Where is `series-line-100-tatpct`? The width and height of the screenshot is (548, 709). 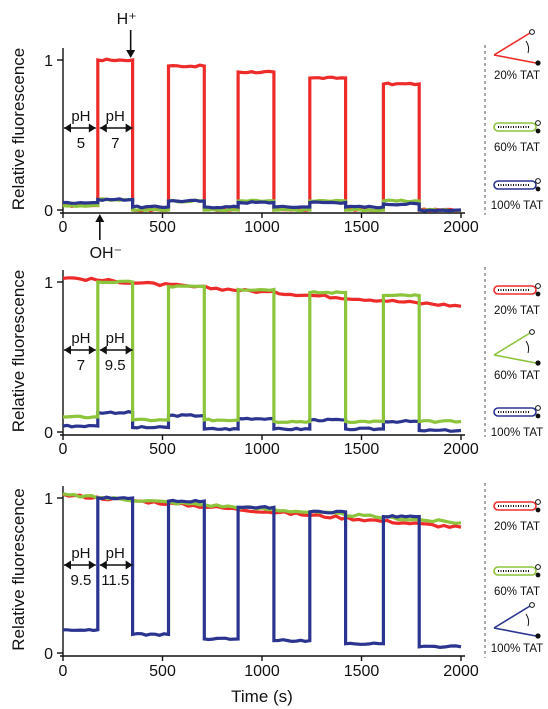 series-line-100-tatpct is located at coordinates (262, 205).